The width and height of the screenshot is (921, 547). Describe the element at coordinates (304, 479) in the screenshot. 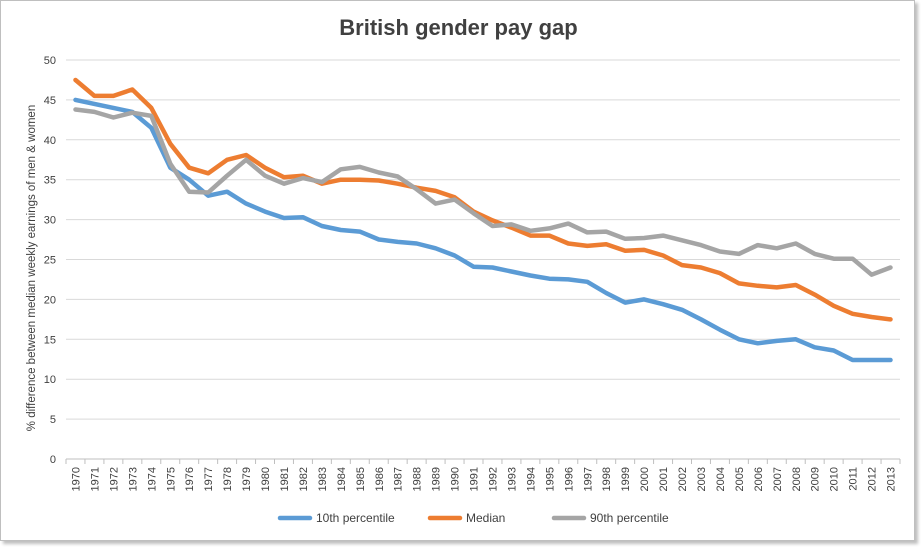

I see `x-tick-label: 1982` at that location.